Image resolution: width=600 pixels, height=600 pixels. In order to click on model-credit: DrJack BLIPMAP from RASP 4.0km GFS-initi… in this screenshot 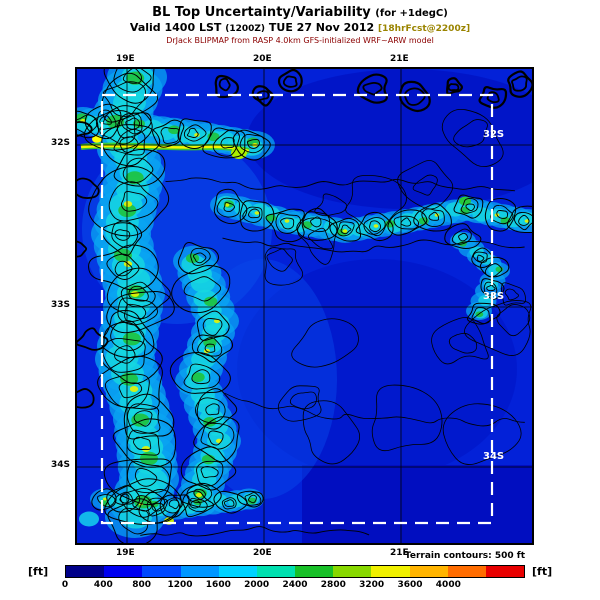, I will do `click(300, 40)`.